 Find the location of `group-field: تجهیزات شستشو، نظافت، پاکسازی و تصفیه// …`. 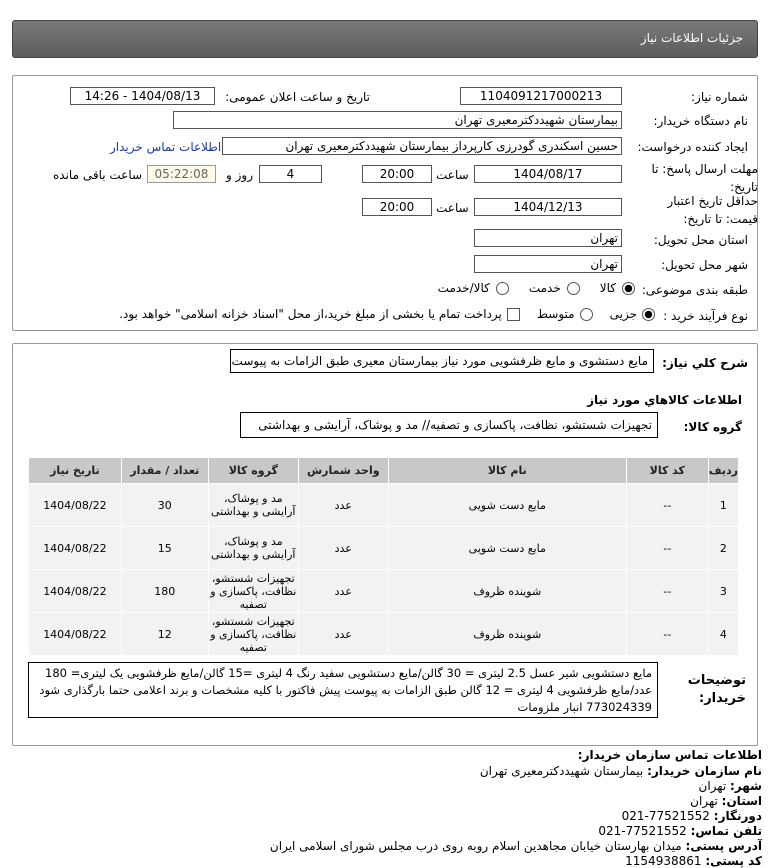

group-field: تجهیزات شستشو، نظافت، پاکسازی و تصفیه// … is located at coordinates (449, 425).